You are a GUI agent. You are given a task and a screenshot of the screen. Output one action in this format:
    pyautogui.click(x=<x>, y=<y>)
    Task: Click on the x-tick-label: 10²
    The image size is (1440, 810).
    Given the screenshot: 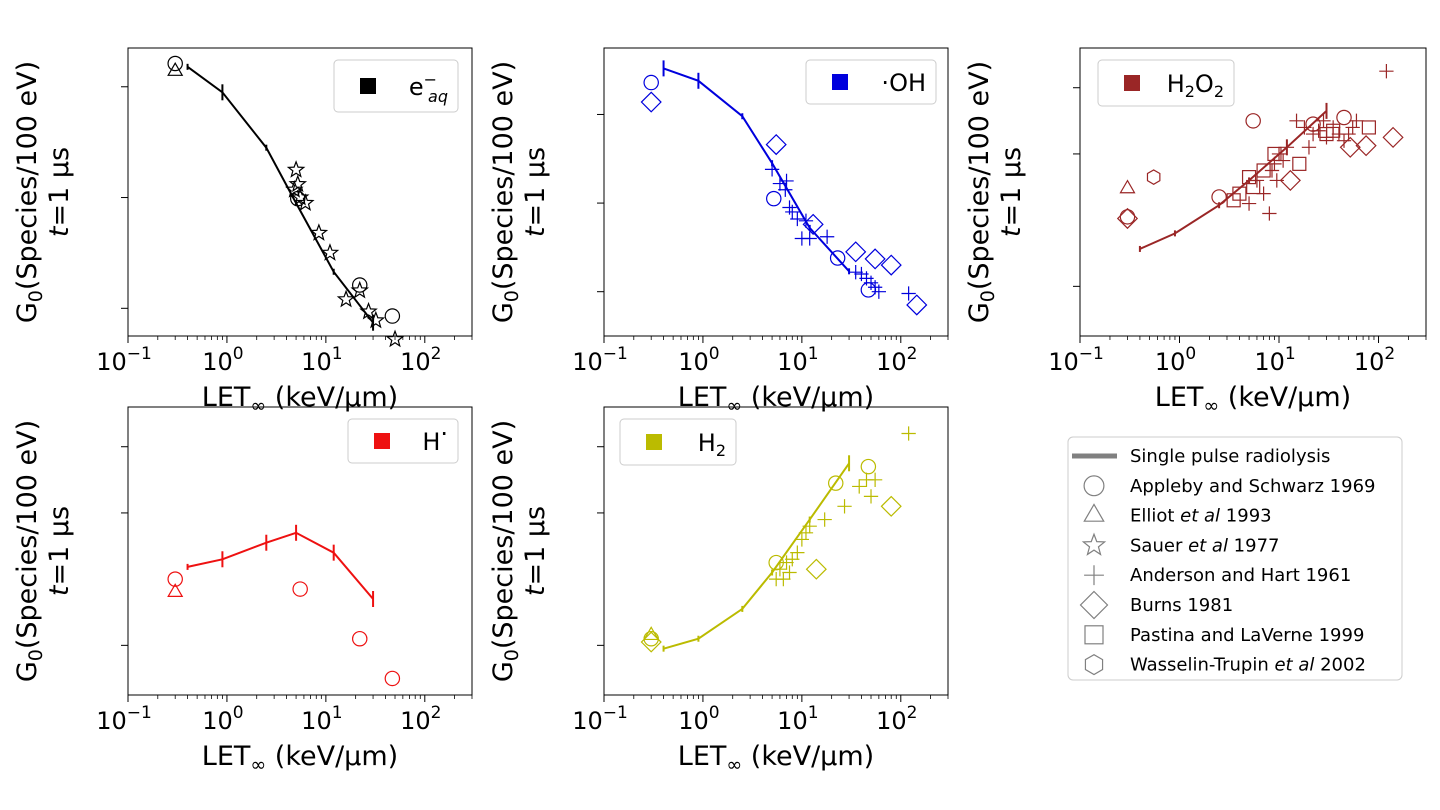 What is the action you would take?
    pyautogui.click(x=896, y=360)
    